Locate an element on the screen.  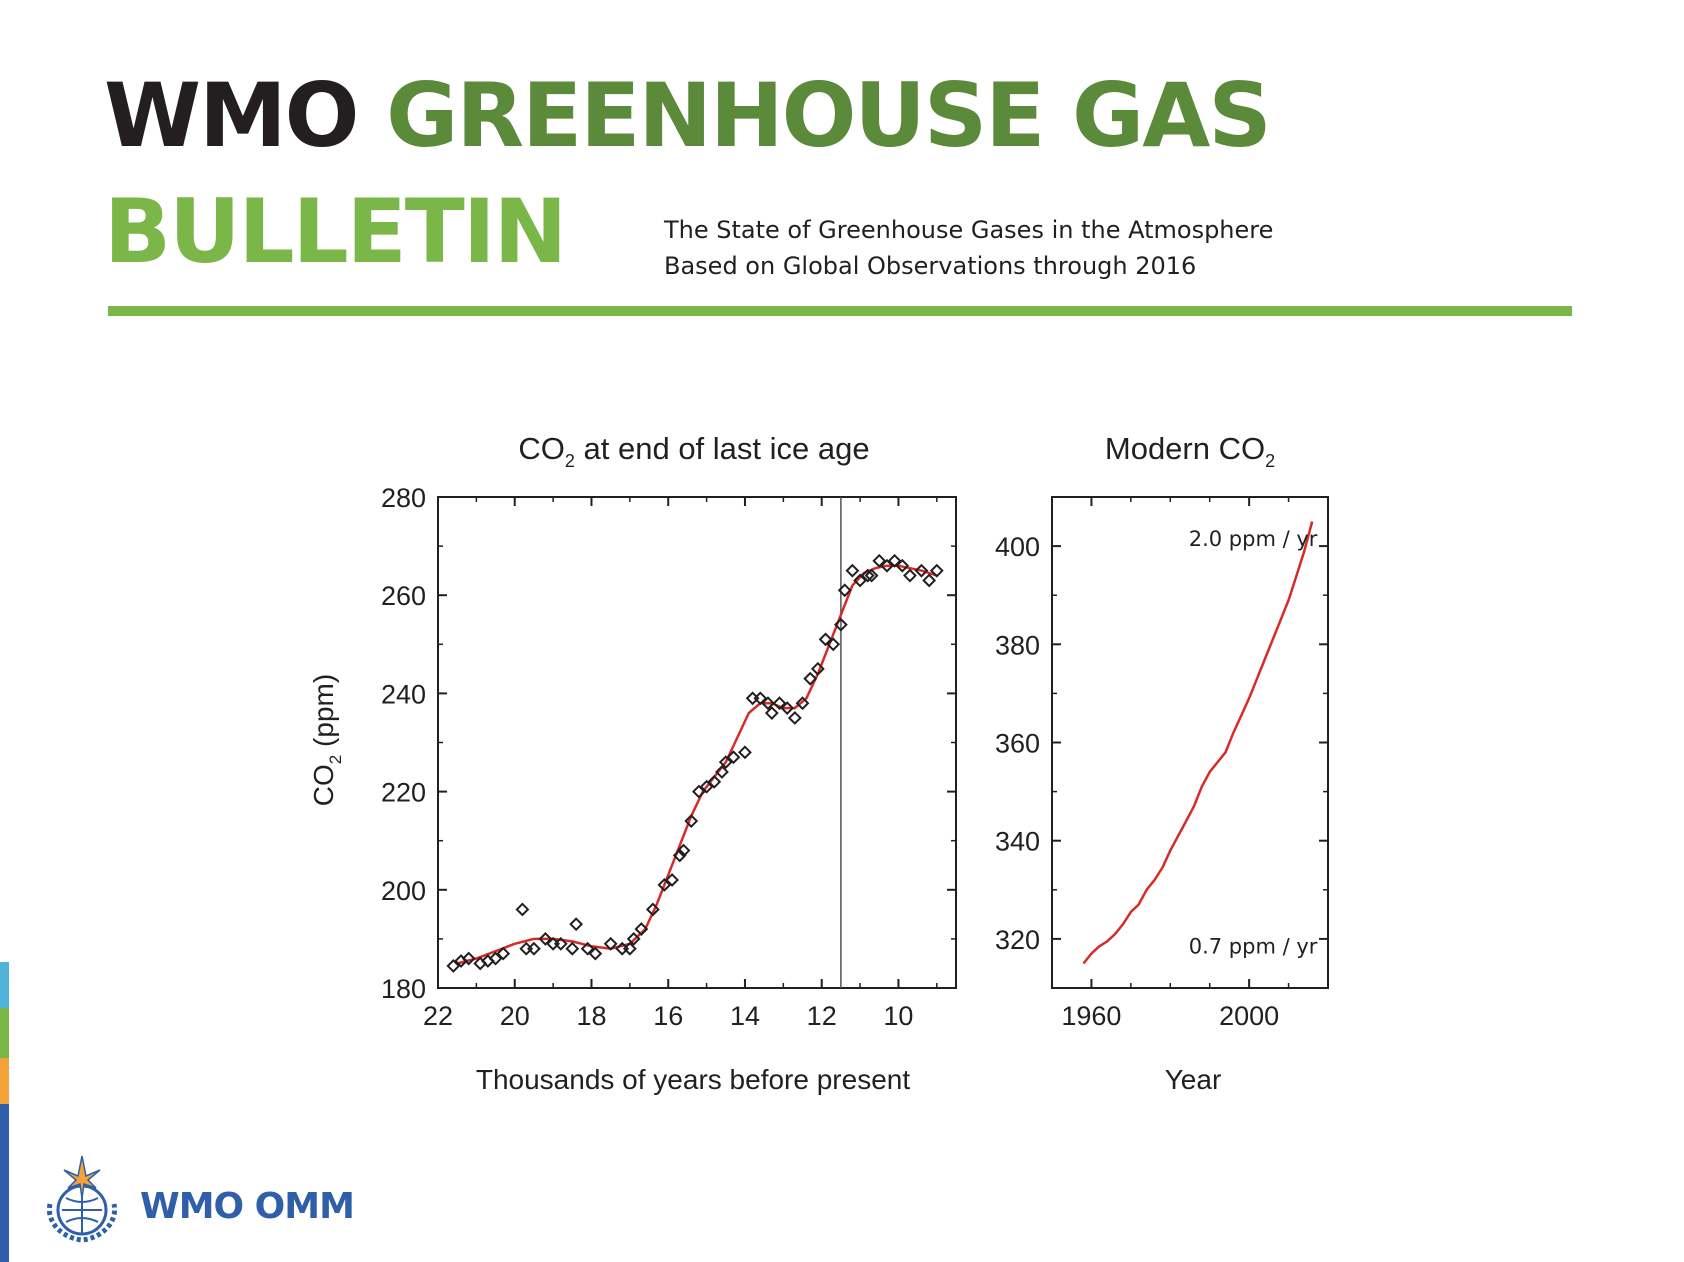
ice-age-x-tick-label: 16 is located at coordinates (668, 1016).